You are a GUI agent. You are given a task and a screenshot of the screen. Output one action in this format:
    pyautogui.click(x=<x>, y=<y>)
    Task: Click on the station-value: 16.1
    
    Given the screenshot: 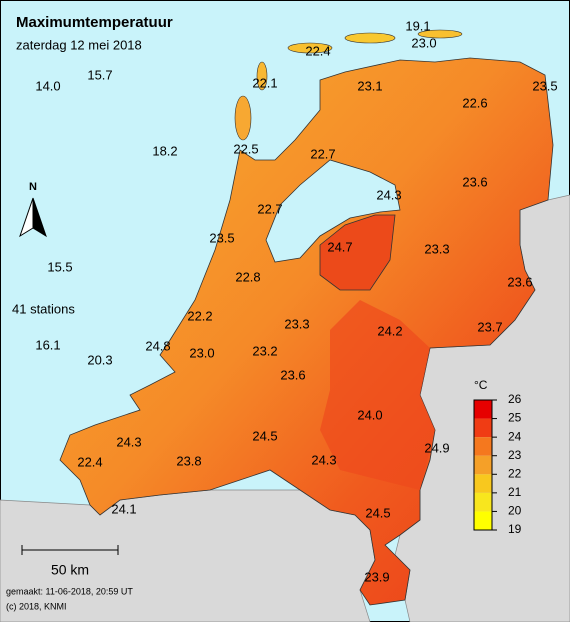 What is the action you would take?
    pyautogui.click(x=47, y=344)
    